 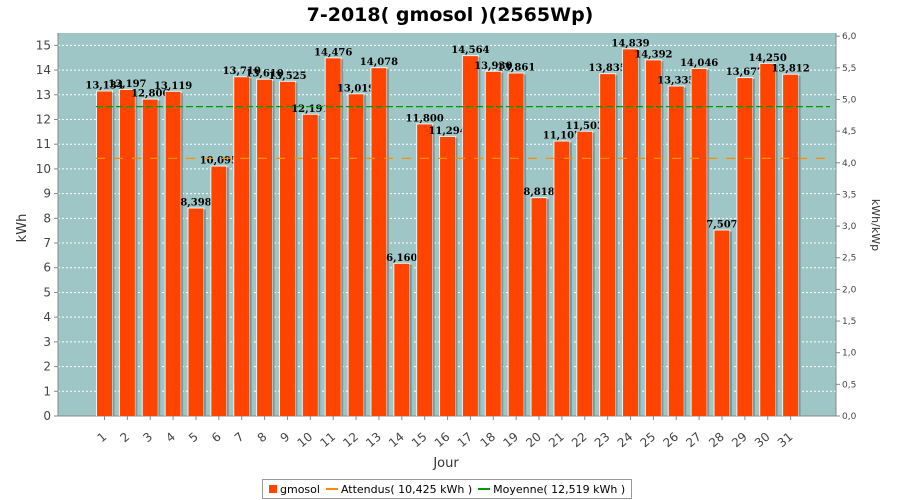 I want to click on x-tick-label: 1, so click(x=102, y=438).